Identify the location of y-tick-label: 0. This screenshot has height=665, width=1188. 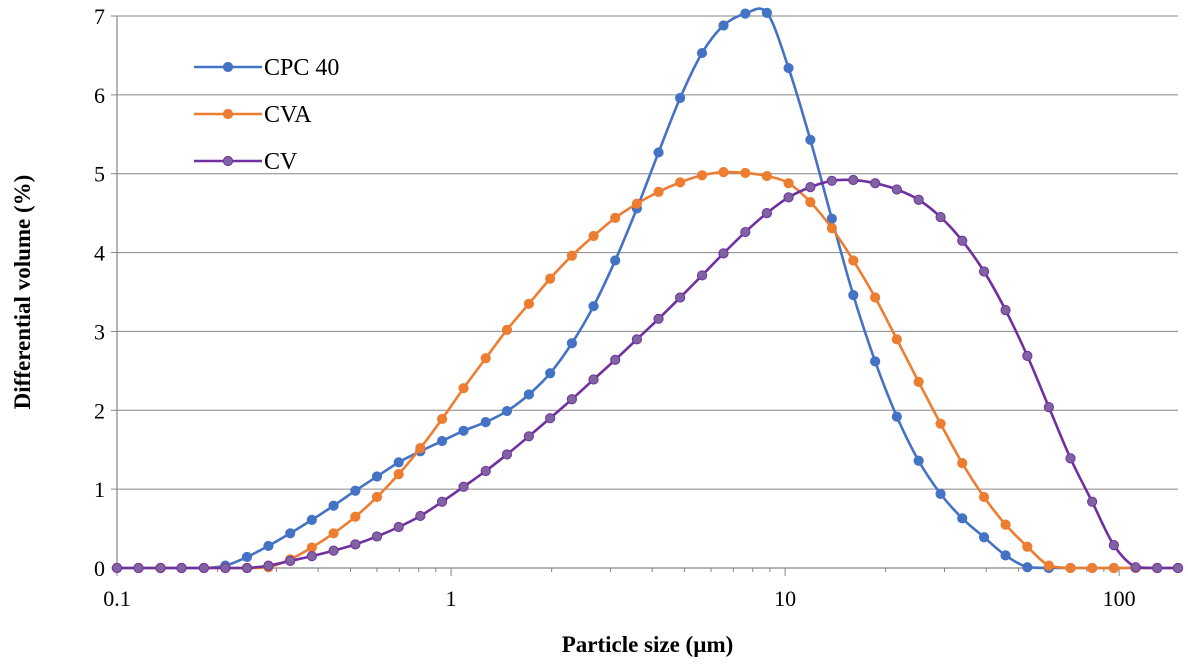
(99, 568).